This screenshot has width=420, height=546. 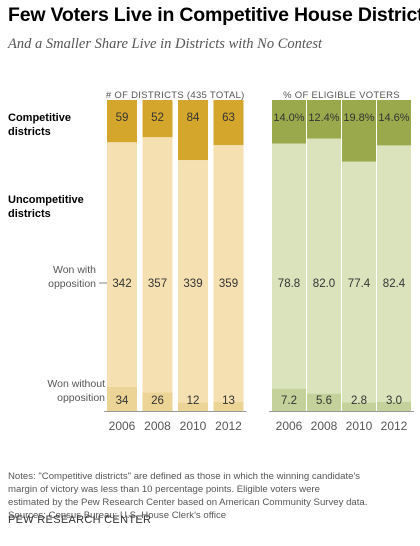 I want to click on data-label-competitive: 59, so click(x=122, y=118).